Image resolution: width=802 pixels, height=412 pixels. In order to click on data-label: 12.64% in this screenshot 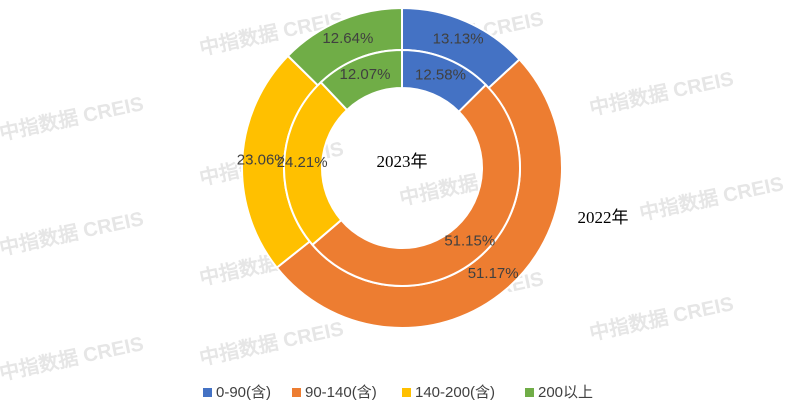, I will do `click(347, 38)`.